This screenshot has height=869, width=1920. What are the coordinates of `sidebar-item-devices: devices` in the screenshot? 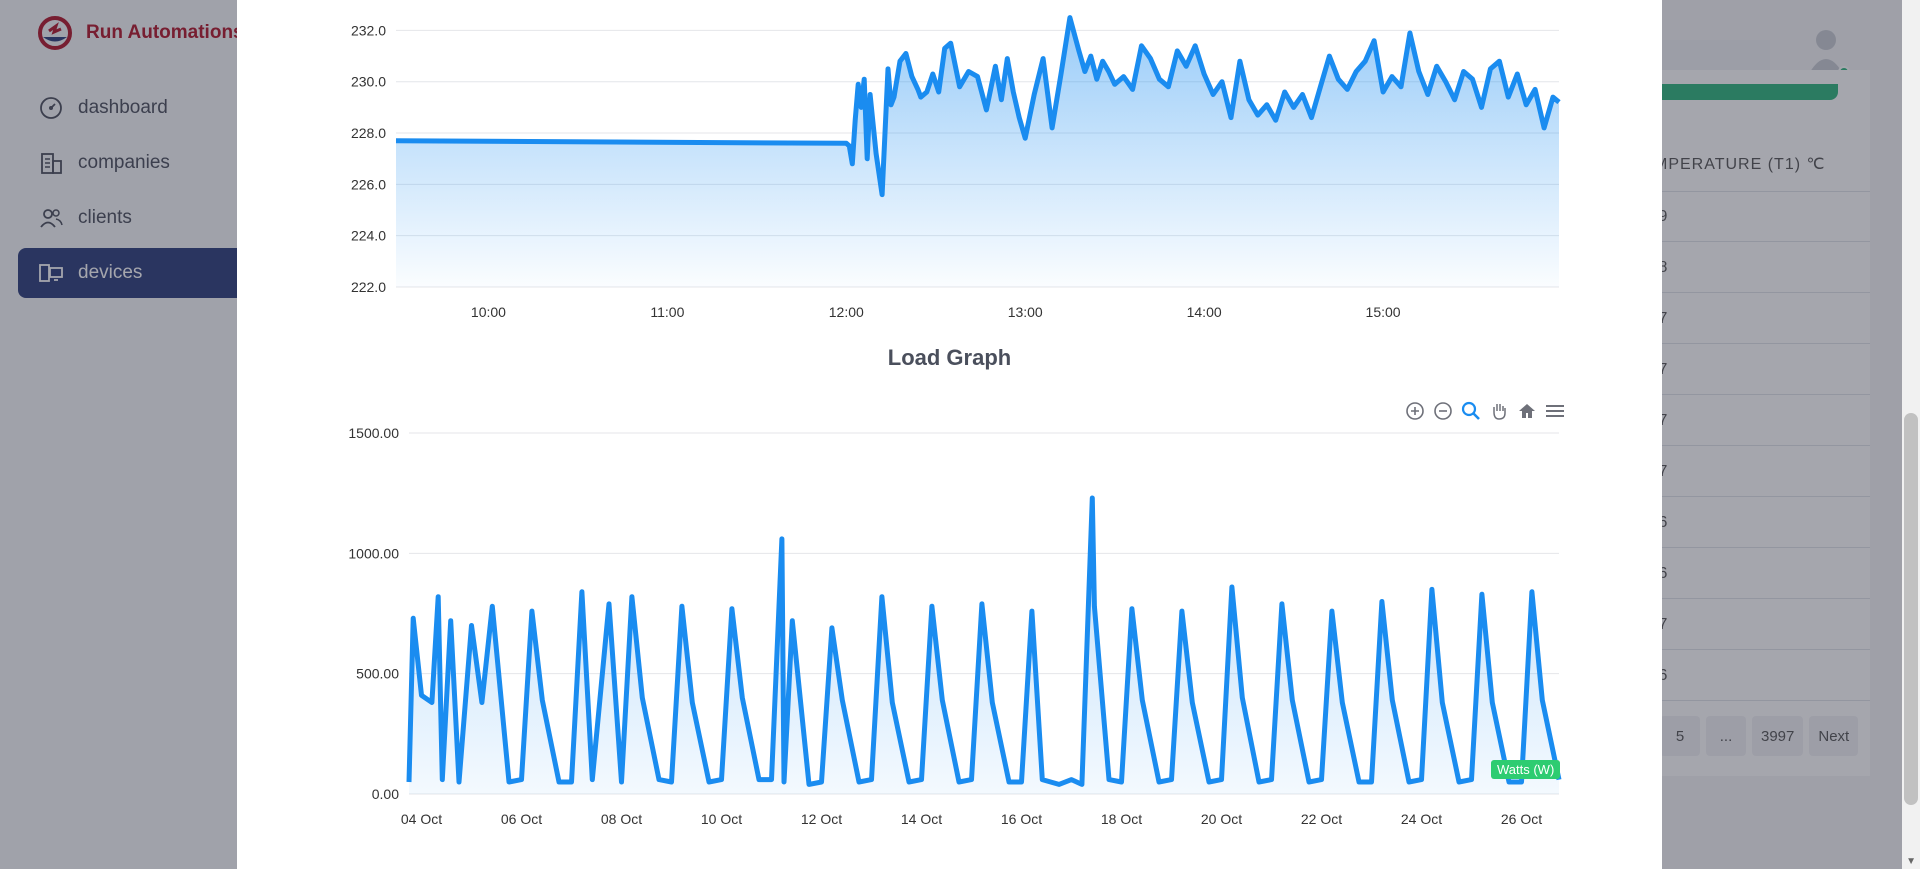 It's located at (138, 273).